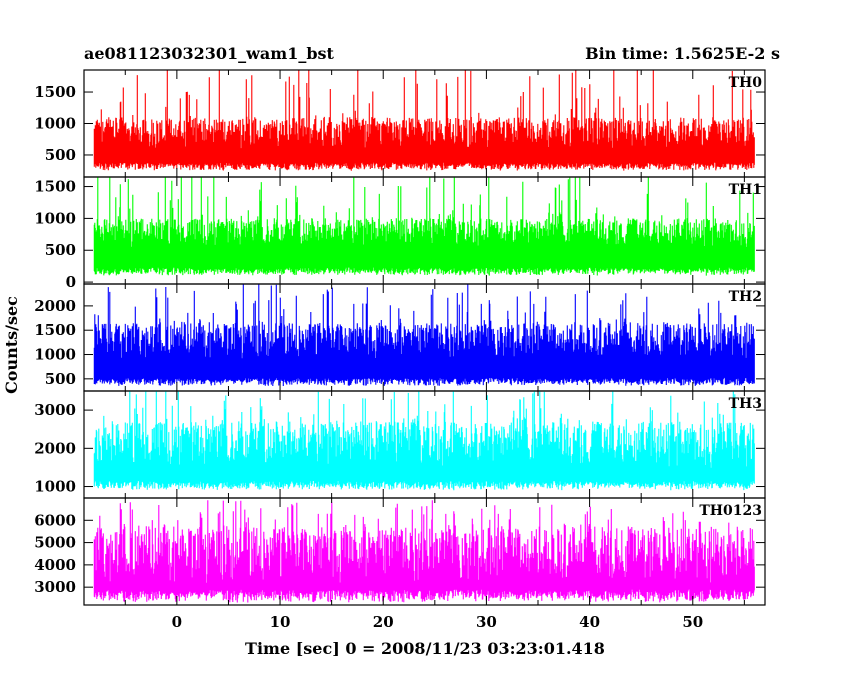 The image size is (850, 680). Describe the element at coordinates (682, 53) in the screenshot. I see `chart-title-right: Bin time: 1.5625E-2 s` at that location.